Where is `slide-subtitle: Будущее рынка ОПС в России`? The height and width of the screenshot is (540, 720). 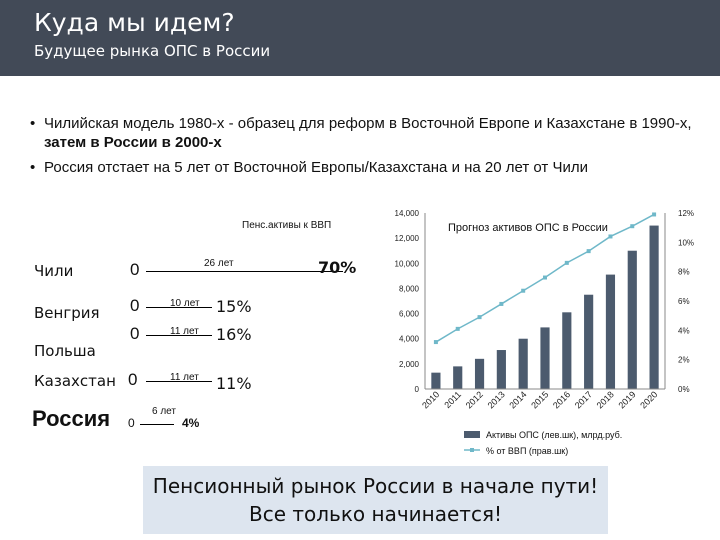
slide-subtitle: Будущее рынка ОПС в России is located at coordinates (152, 51).